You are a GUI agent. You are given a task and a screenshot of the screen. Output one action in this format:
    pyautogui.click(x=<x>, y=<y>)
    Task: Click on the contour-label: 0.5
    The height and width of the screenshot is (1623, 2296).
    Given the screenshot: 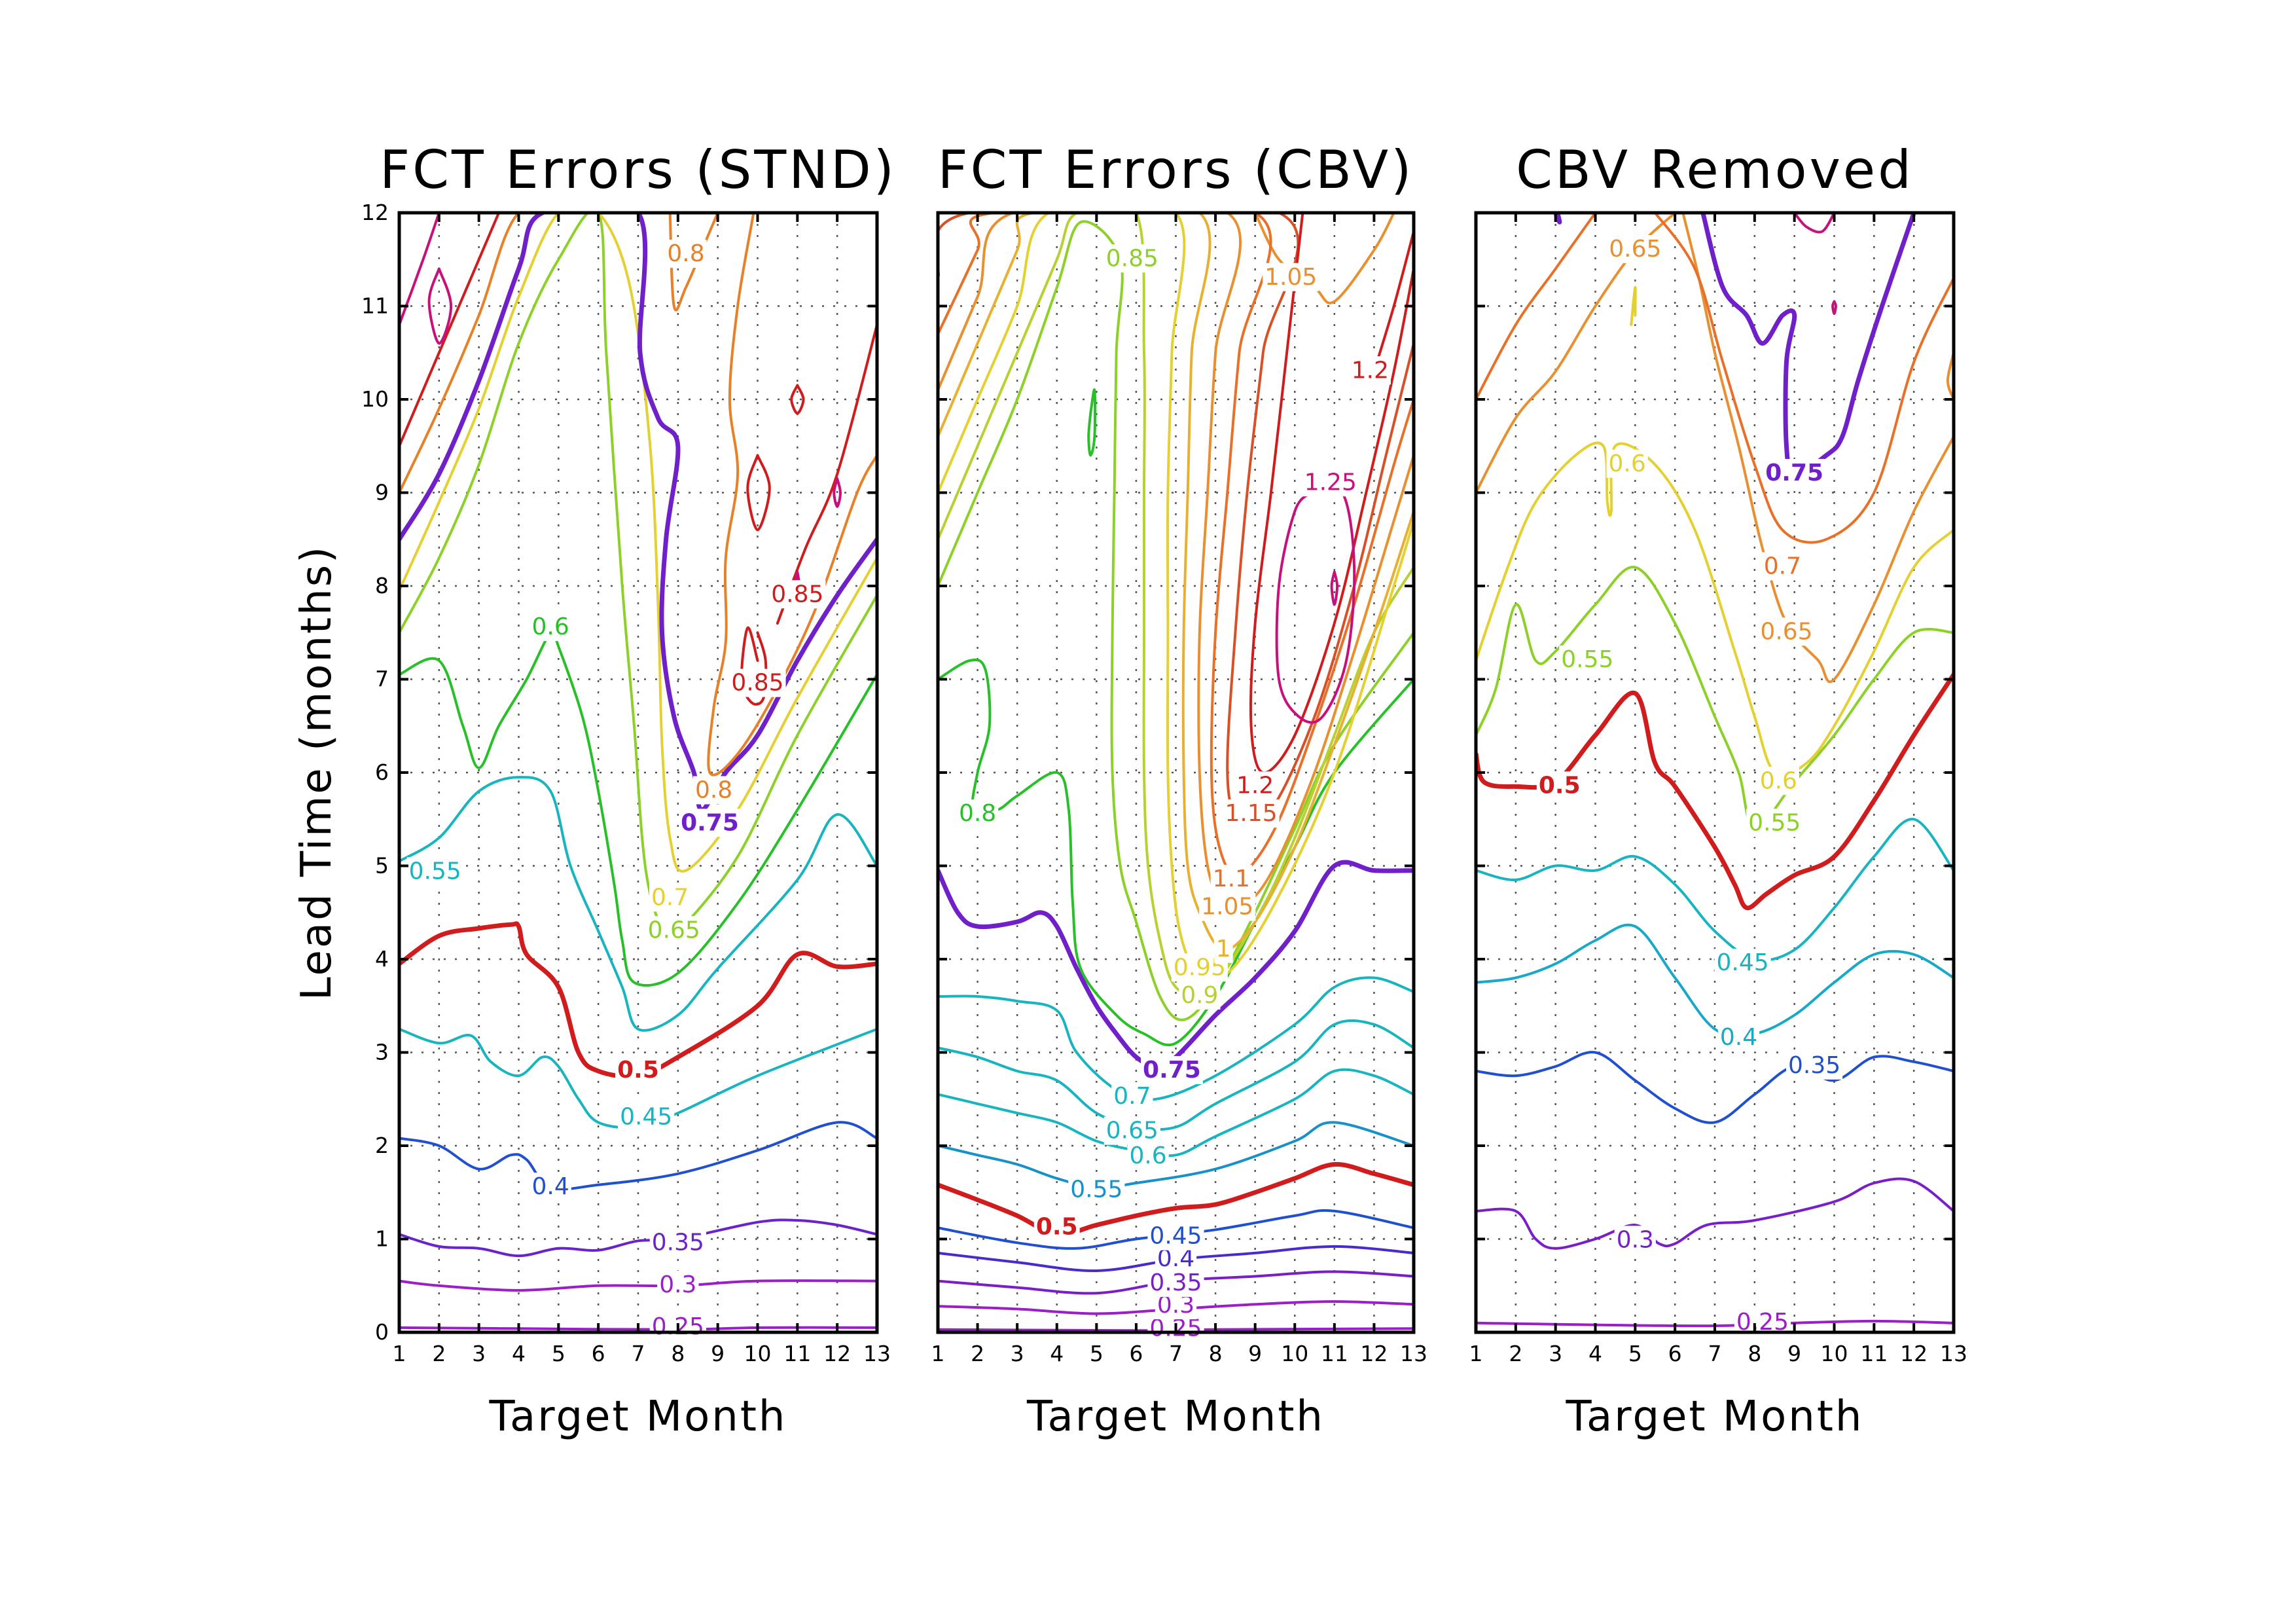 What is the action you would take?
    pyautogui.click(x=638, y=1070)
    